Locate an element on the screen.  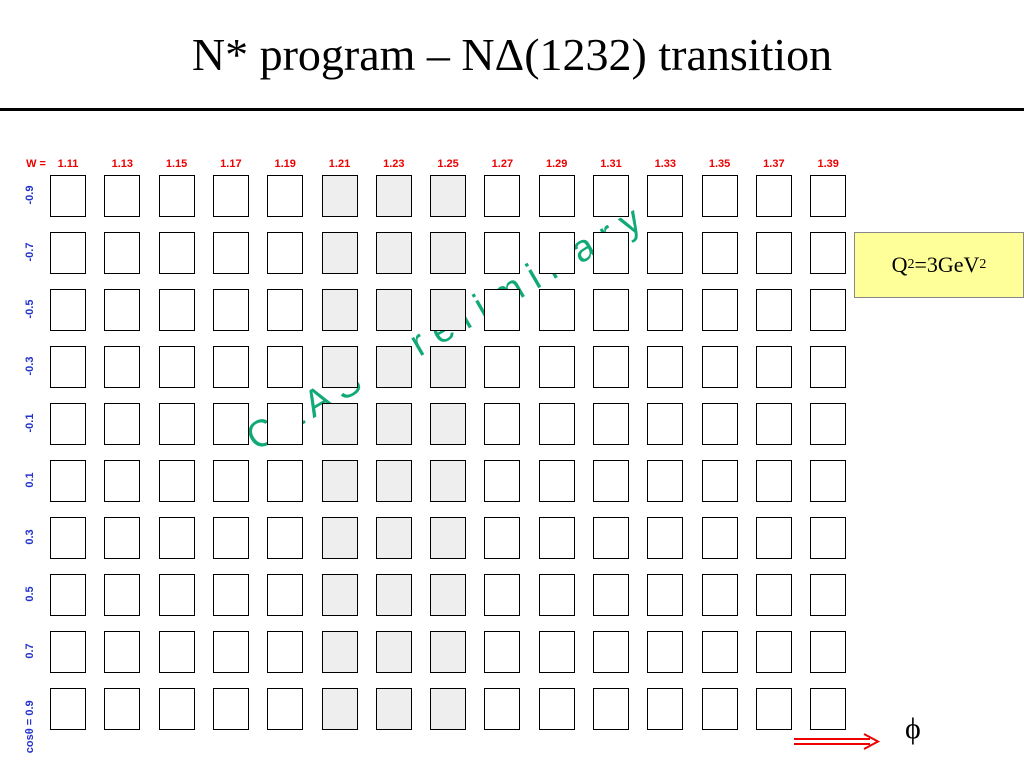
cos-value: -0.5 is located at coordinates (30, 309).